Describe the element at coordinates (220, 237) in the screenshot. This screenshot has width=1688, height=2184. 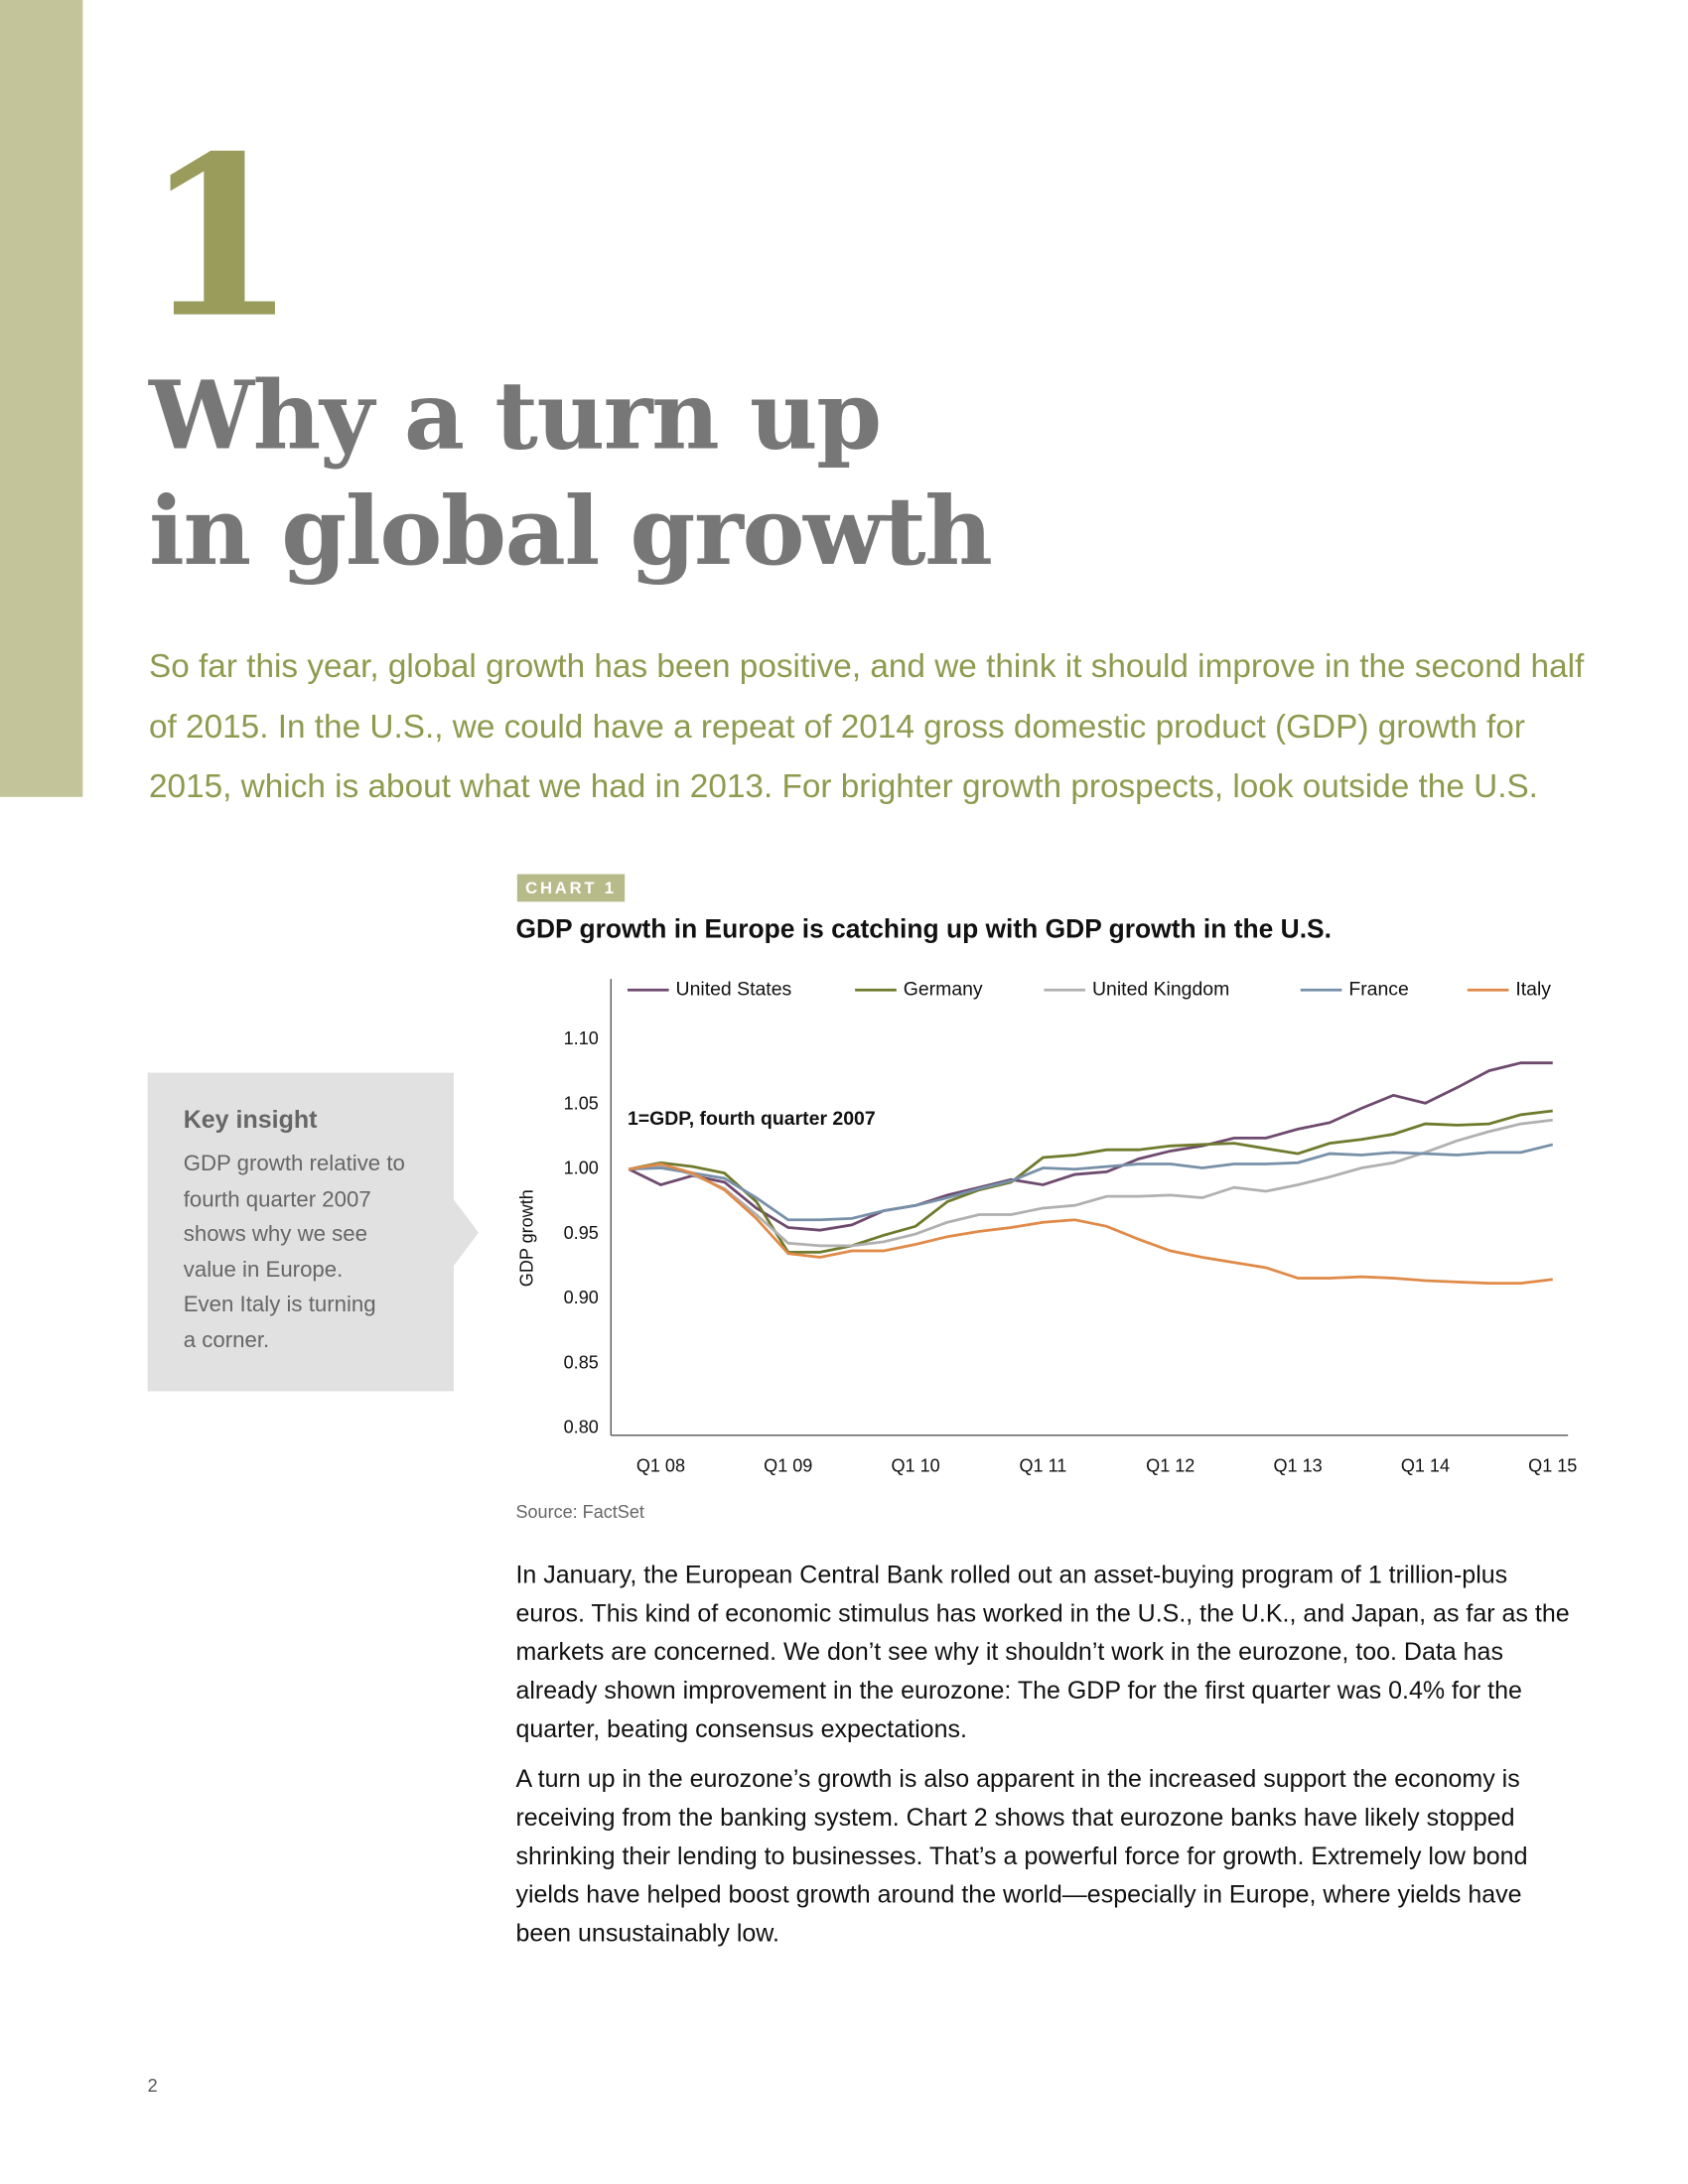
I see `section-number: 1` at that location.